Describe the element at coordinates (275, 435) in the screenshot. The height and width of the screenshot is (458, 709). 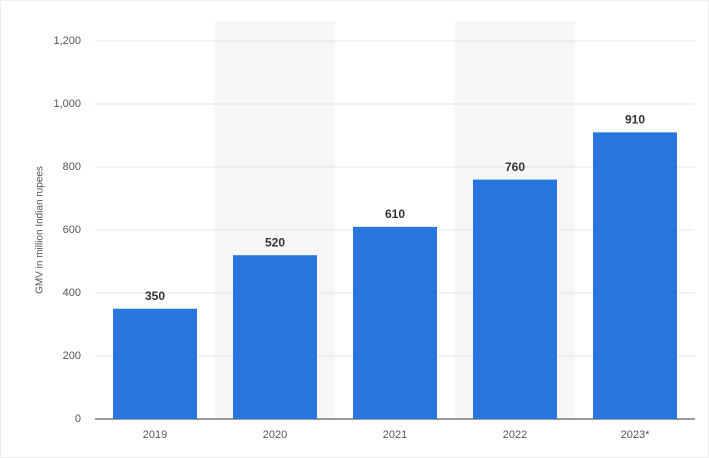
I see `x-tick-label: 2020` at that location.